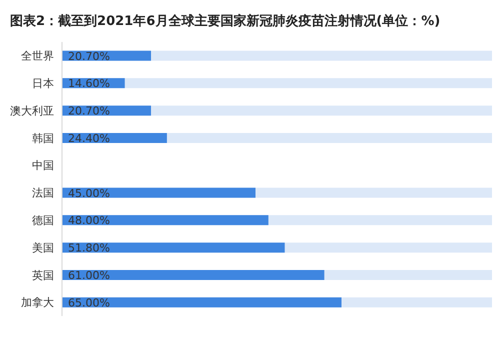  What do you see at coordinates (89, 138) in the screenshot?
I see `data-label: 24.40%` at bounding box center [89, 138].